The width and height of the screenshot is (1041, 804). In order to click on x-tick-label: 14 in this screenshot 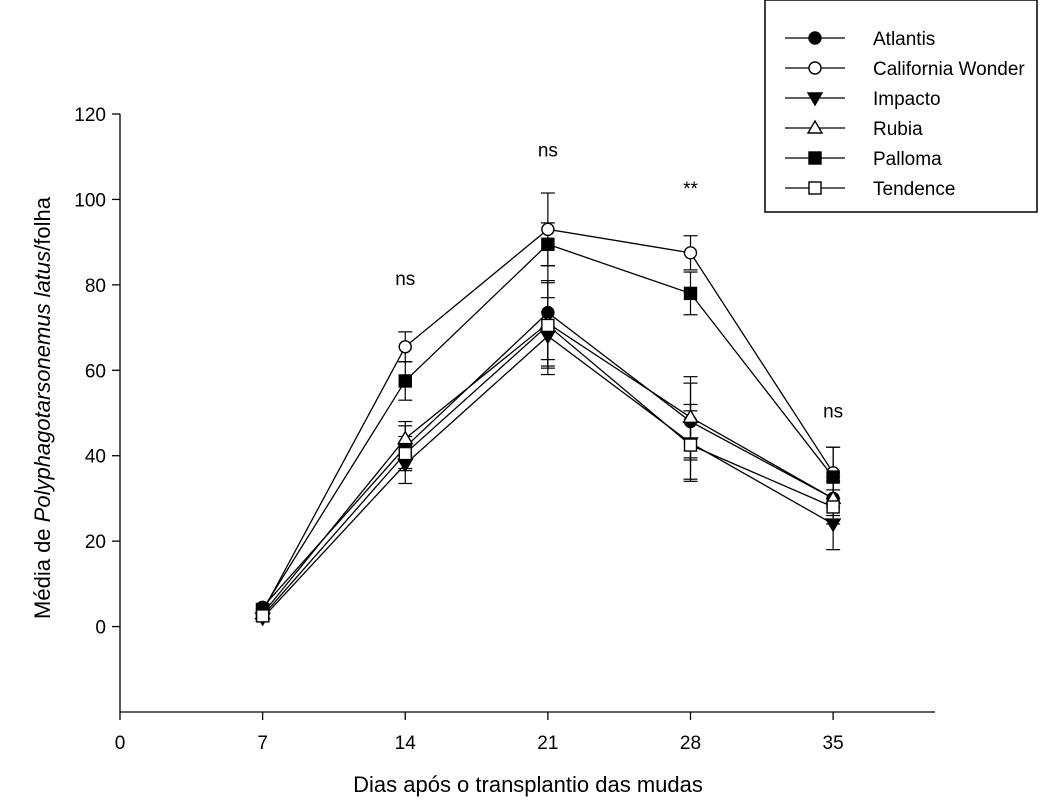, I will do `click(406, 743)`.